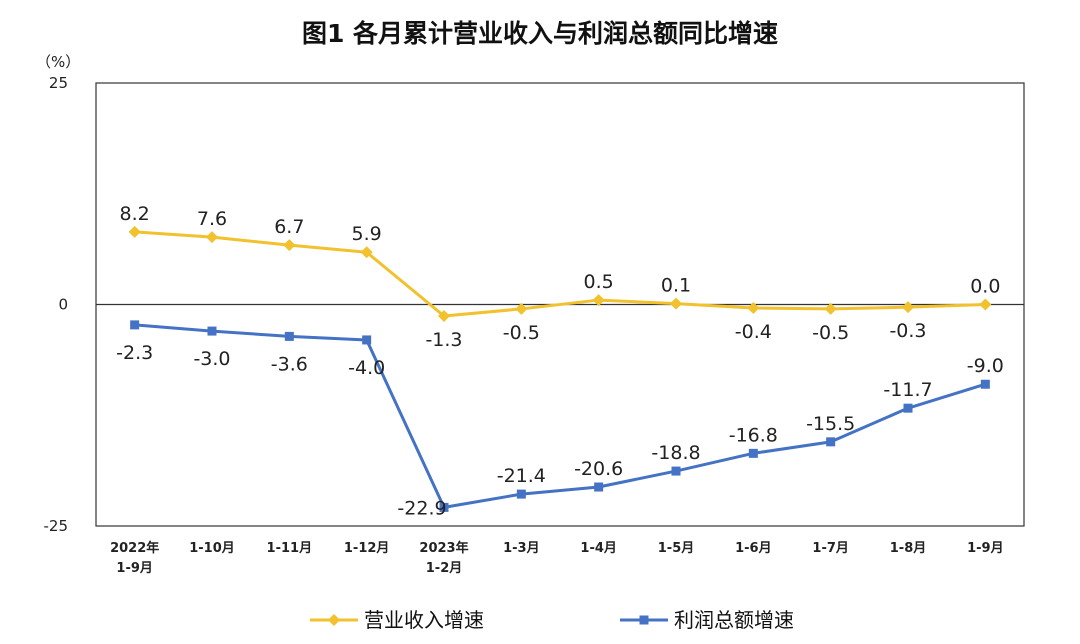 The height and width of the screenshot is (644, 1080). Describe the element at coordinates (907, 390) in the screenshot. I see `data-label: -11.7` at that location.